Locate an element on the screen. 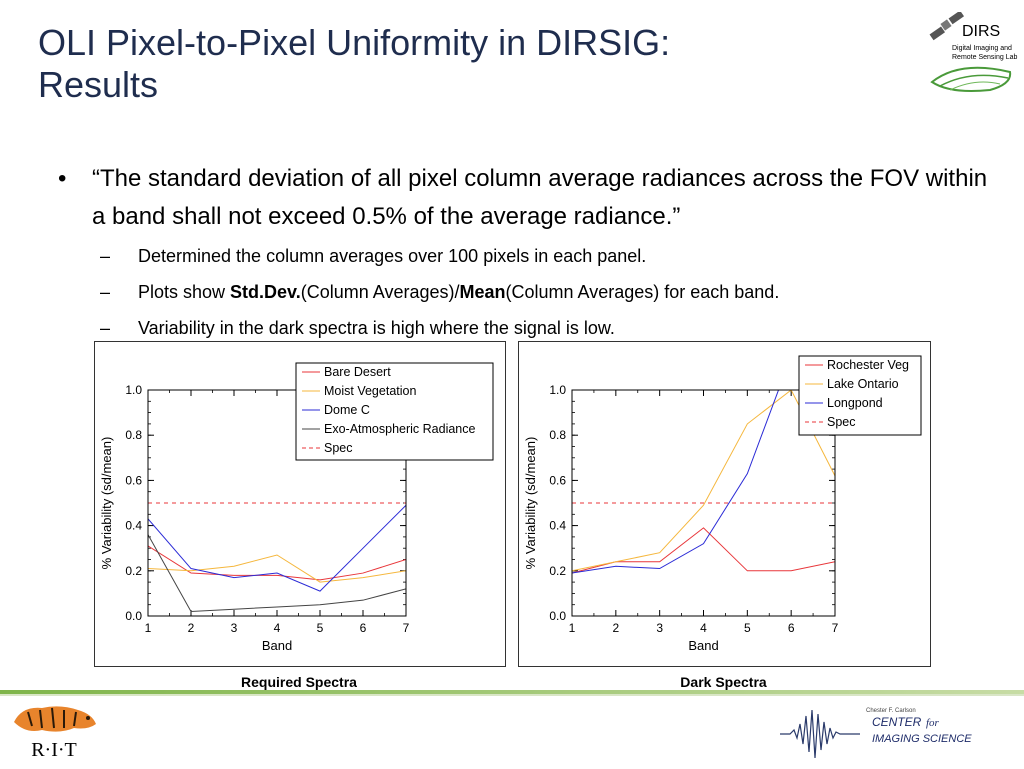 This screenshot has height=769, width=1024. series-line-bare-desert is located at coordinates (277, 563).